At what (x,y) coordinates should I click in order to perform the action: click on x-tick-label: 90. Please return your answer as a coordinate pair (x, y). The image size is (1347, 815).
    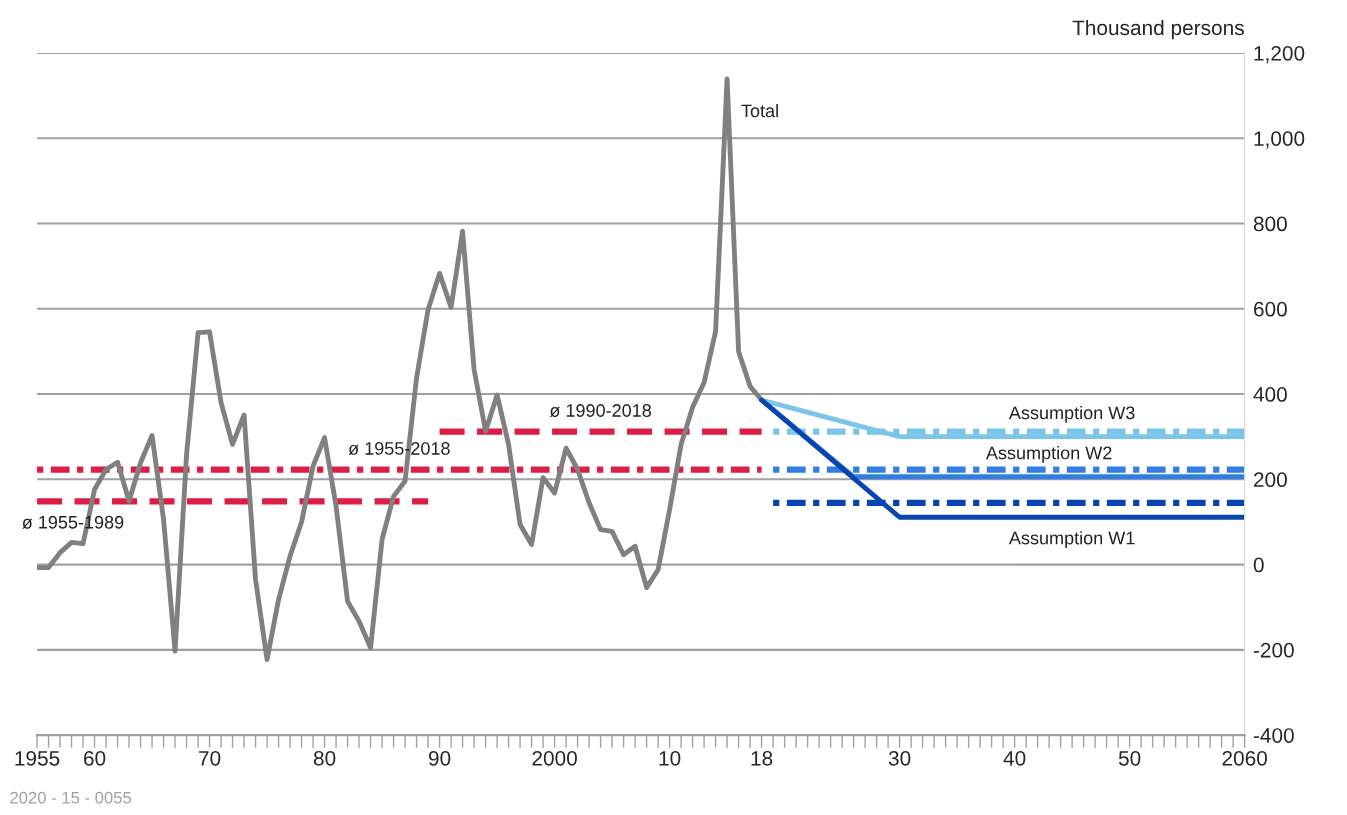
    Looking at the image, I should click on (439, 758).